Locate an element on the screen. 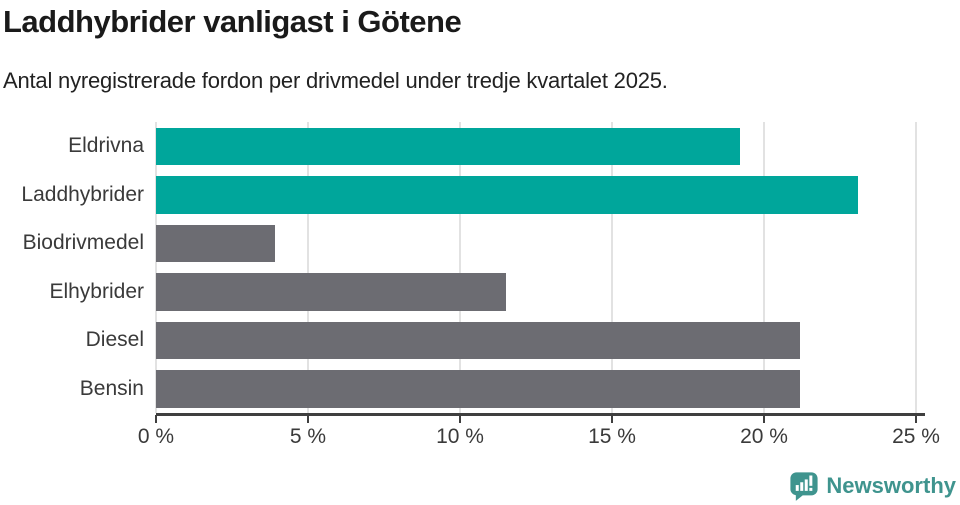 The width and height of the screenshot is (960, 505). bar-diesel is located at coordinates (478, 340).